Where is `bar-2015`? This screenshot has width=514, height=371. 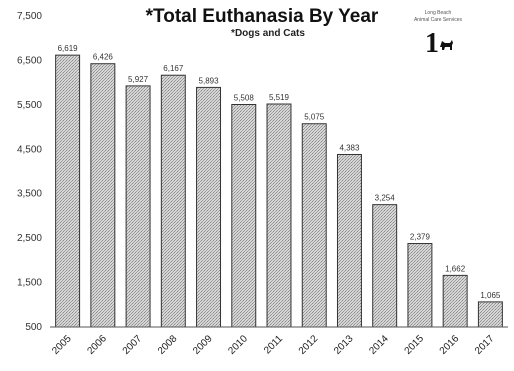
bar-2015 is located at coordinates (420, 285).